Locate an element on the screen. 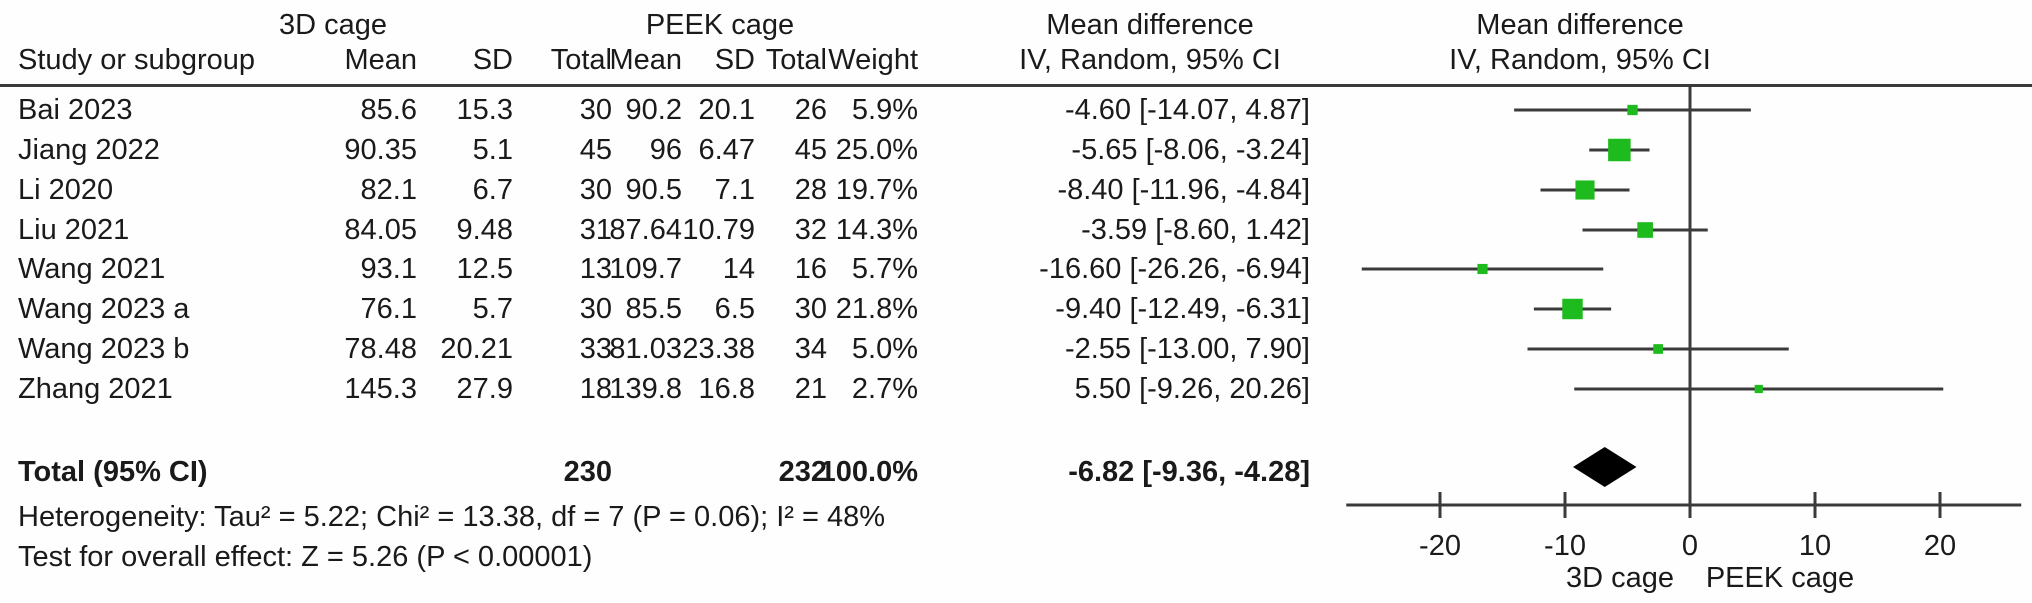 Image resolution: width=2032 pixels, height=603 pixels. table-cell-e_sd: 20.21 is located at coordinates (476, 349).